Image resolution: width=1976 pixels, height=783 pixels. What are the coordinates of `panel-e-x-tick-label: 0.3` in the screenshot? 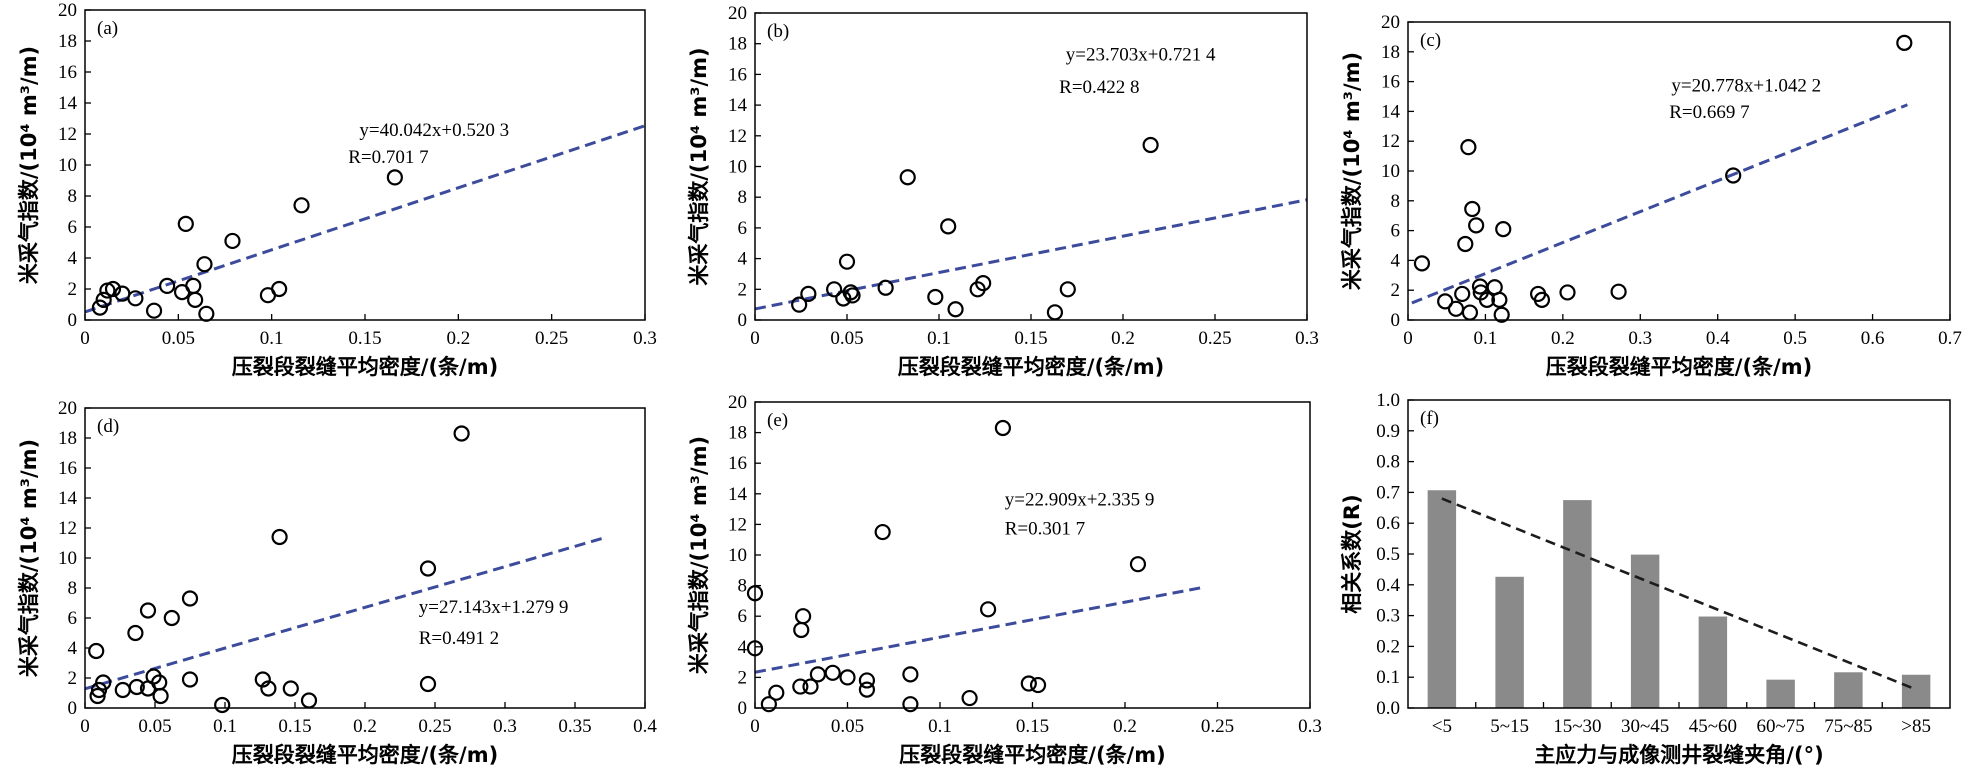 It's located at (1310, 726).